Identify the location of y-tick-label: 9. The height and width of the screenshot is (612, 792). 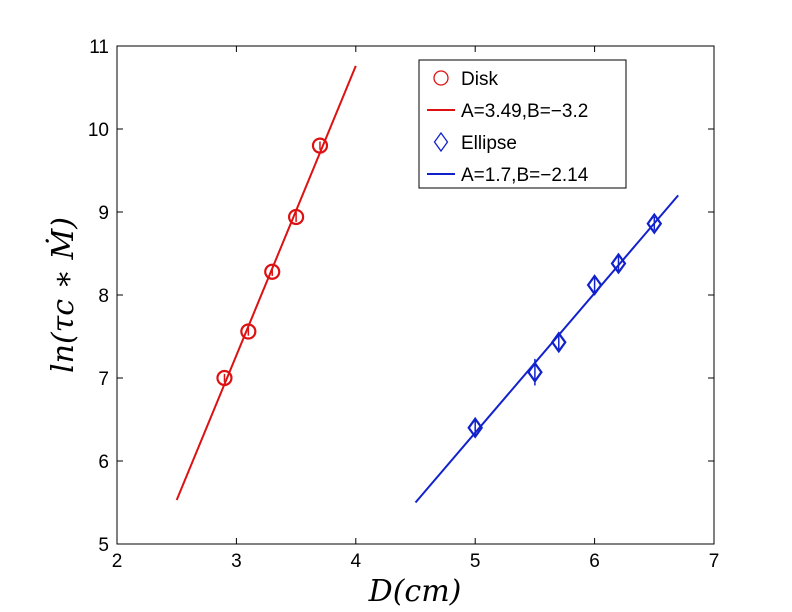
(103, 213).